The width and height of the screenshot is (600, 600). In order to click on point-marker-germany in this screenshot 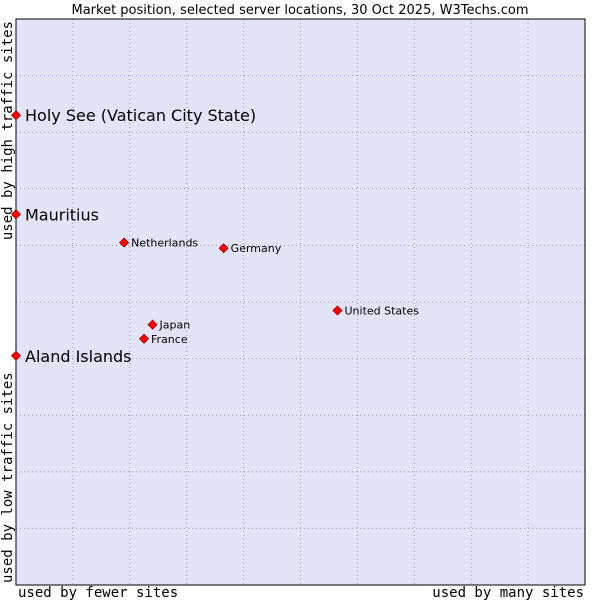, I will do `click(223, 248)`.